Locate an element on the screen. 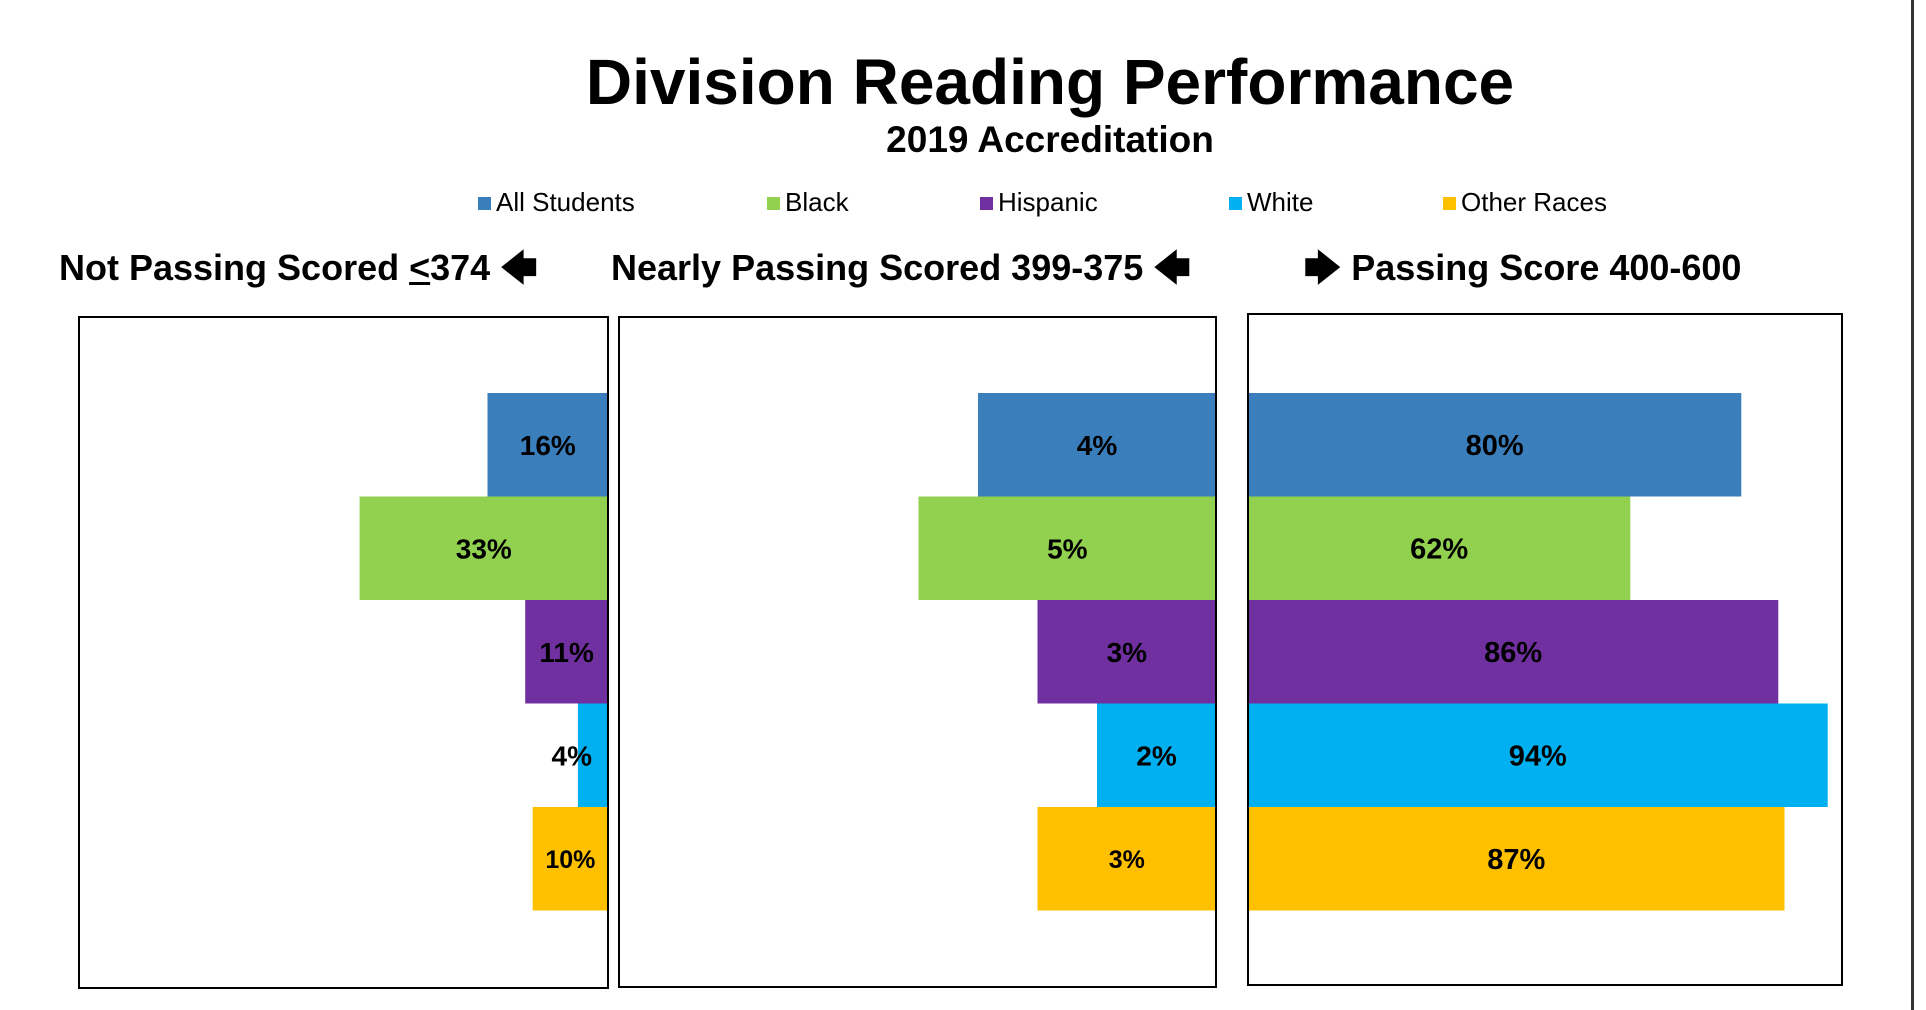  heading-text: Not Passing Scored is located at coordinates (234, 267).